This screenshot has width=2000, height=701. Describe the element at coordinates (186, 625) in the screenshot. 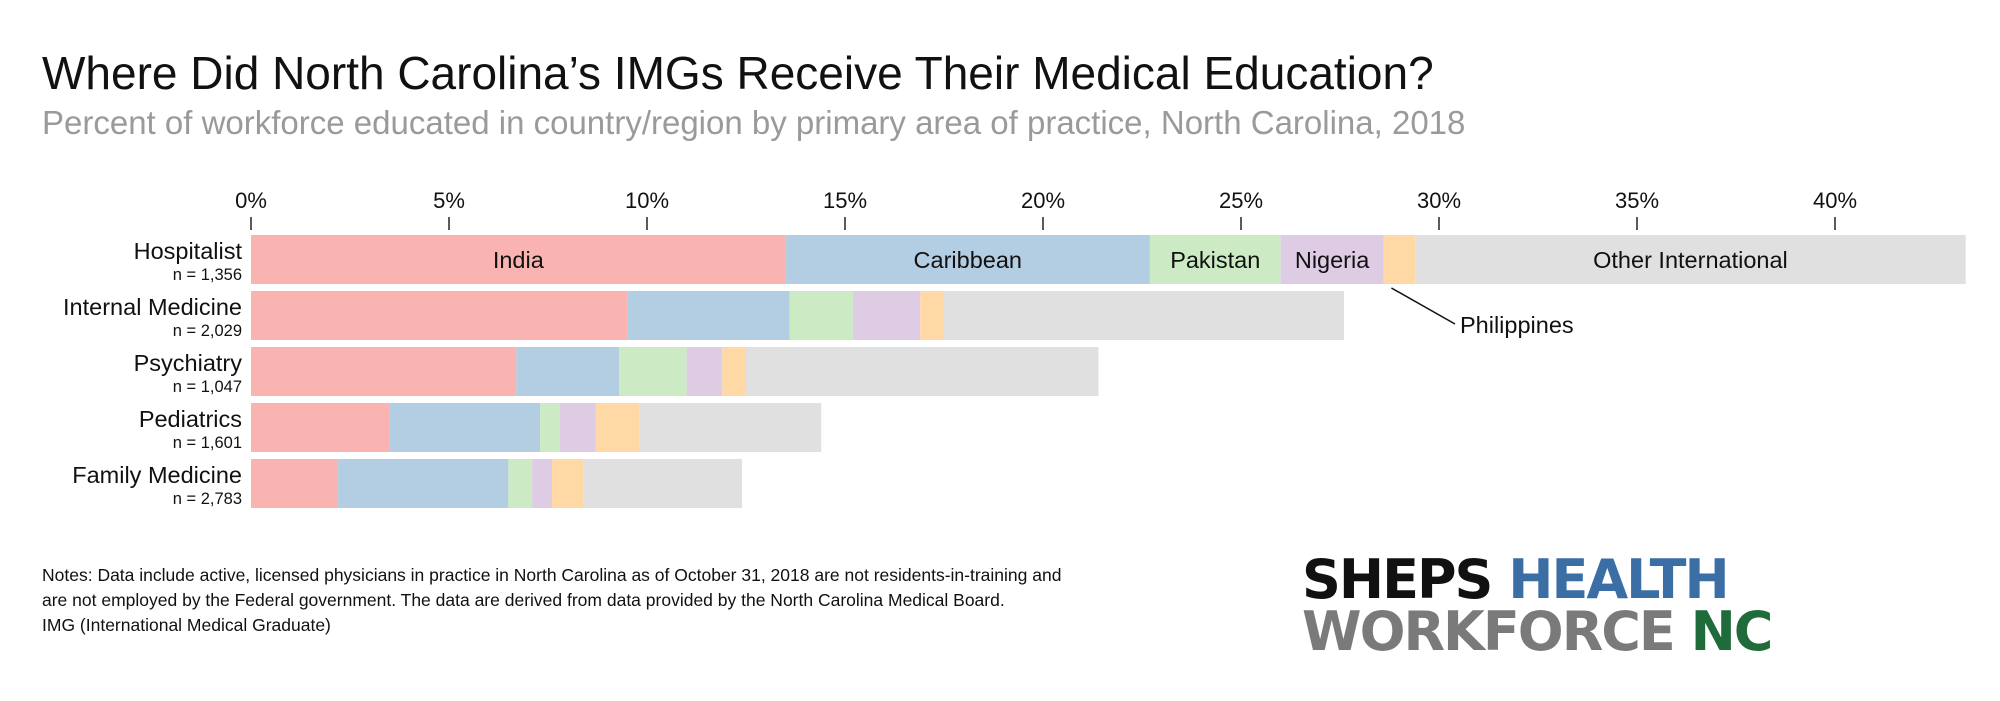

I see `notes-line-3: IMG (International Medical Graduate)` at that location.